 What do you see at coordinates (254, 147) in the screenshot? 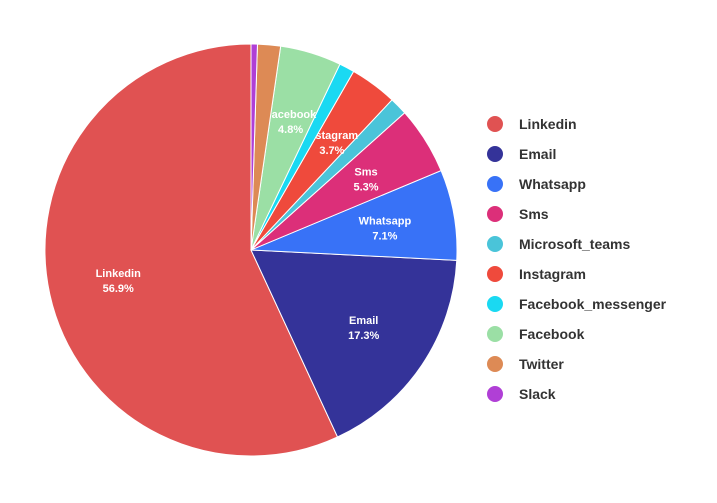
I see `pie-slice-slack` at bounding box center [254, 147].